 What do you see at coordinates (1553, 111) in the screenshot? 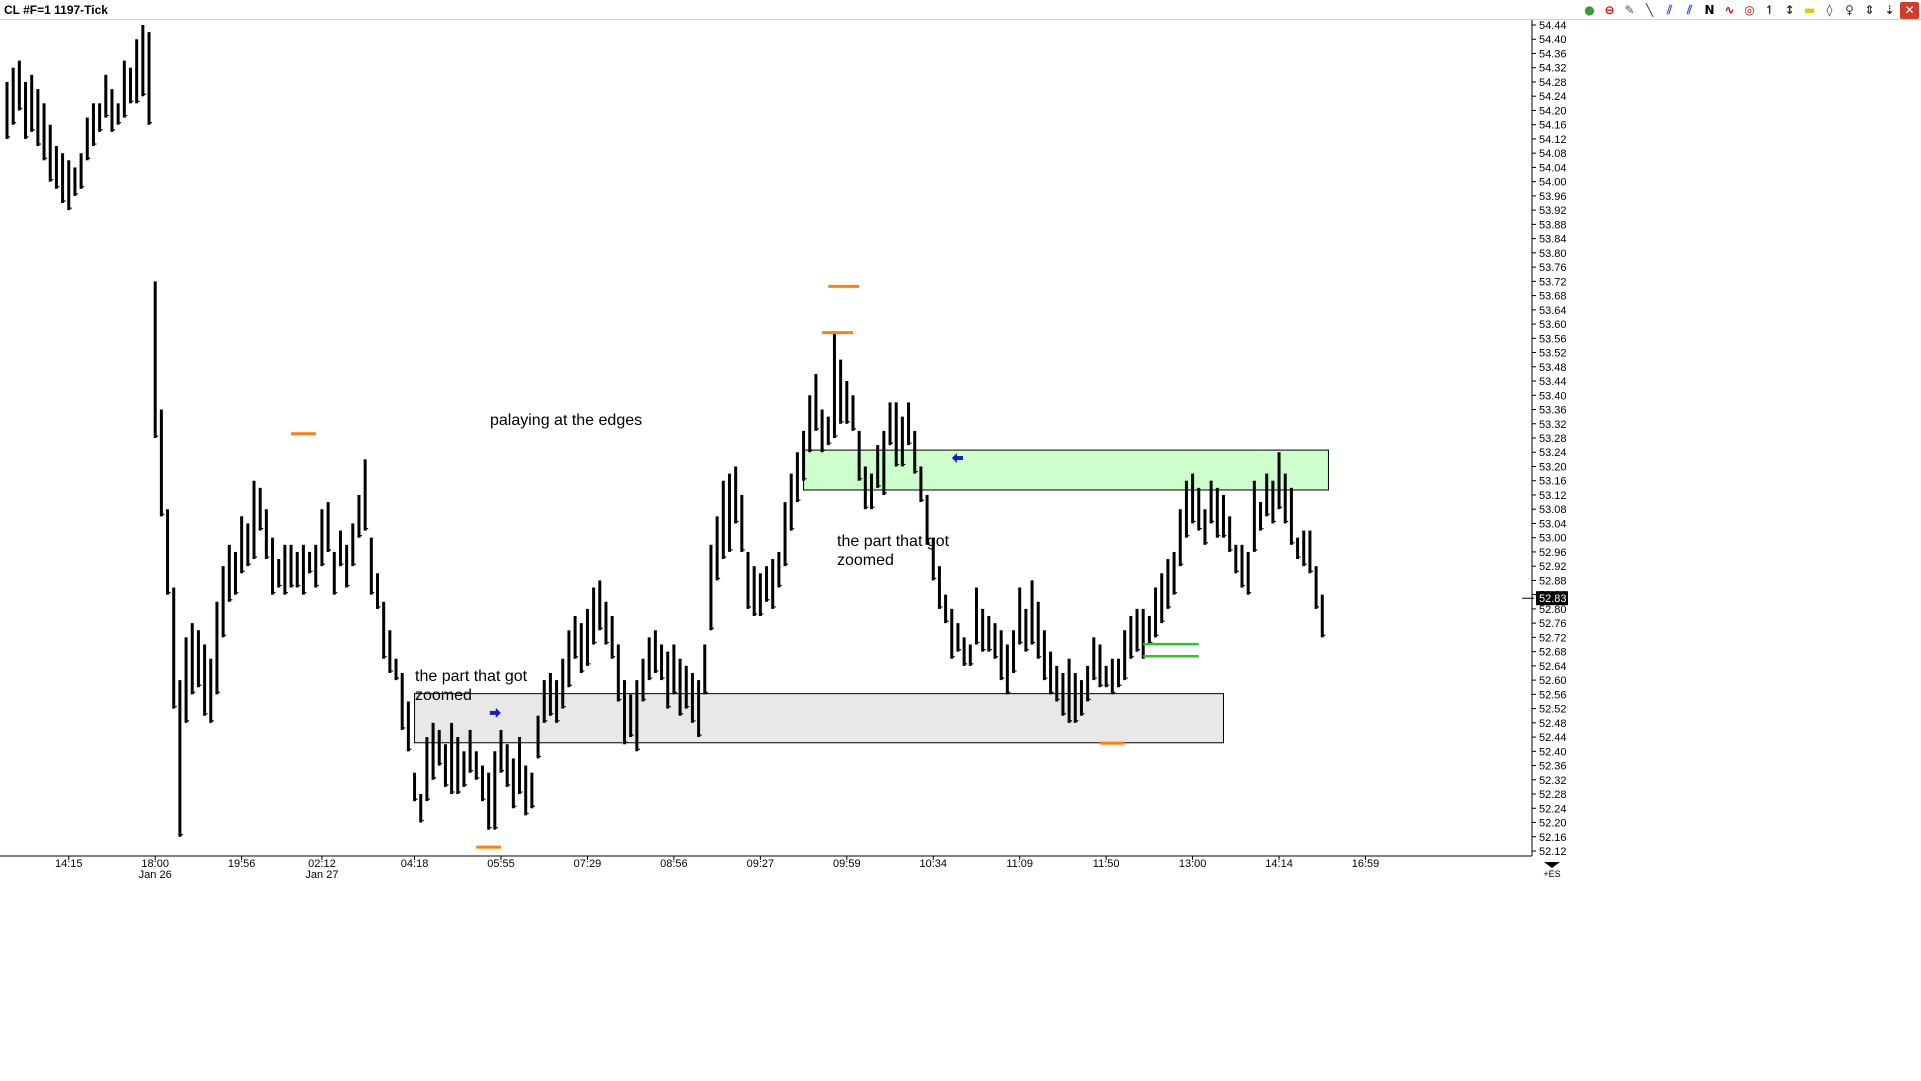
I see `price-tick-label: 54.20` at bounding box center [1553, 111].